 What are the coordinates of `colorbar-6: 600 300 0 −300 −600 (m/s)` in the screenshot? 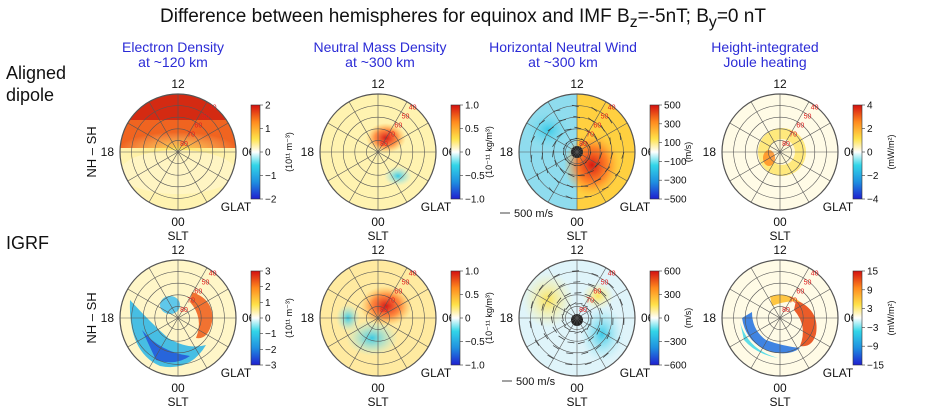 It's located at (671, 319).